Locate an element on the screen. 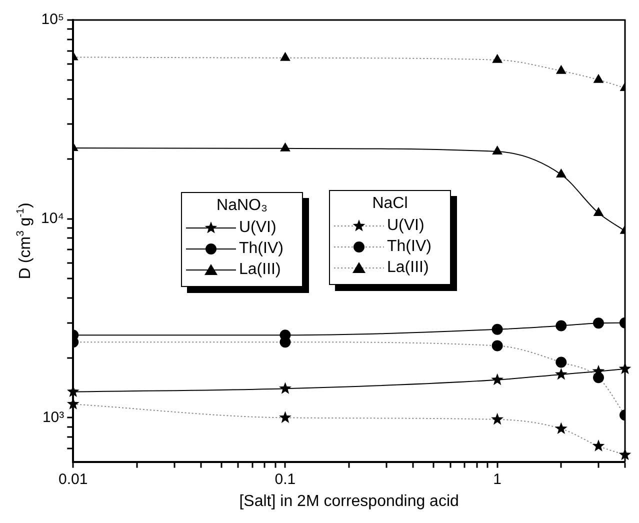 The image size is (639, 523). x-tick-label: 0.1 is located at coordinates (285, 479).